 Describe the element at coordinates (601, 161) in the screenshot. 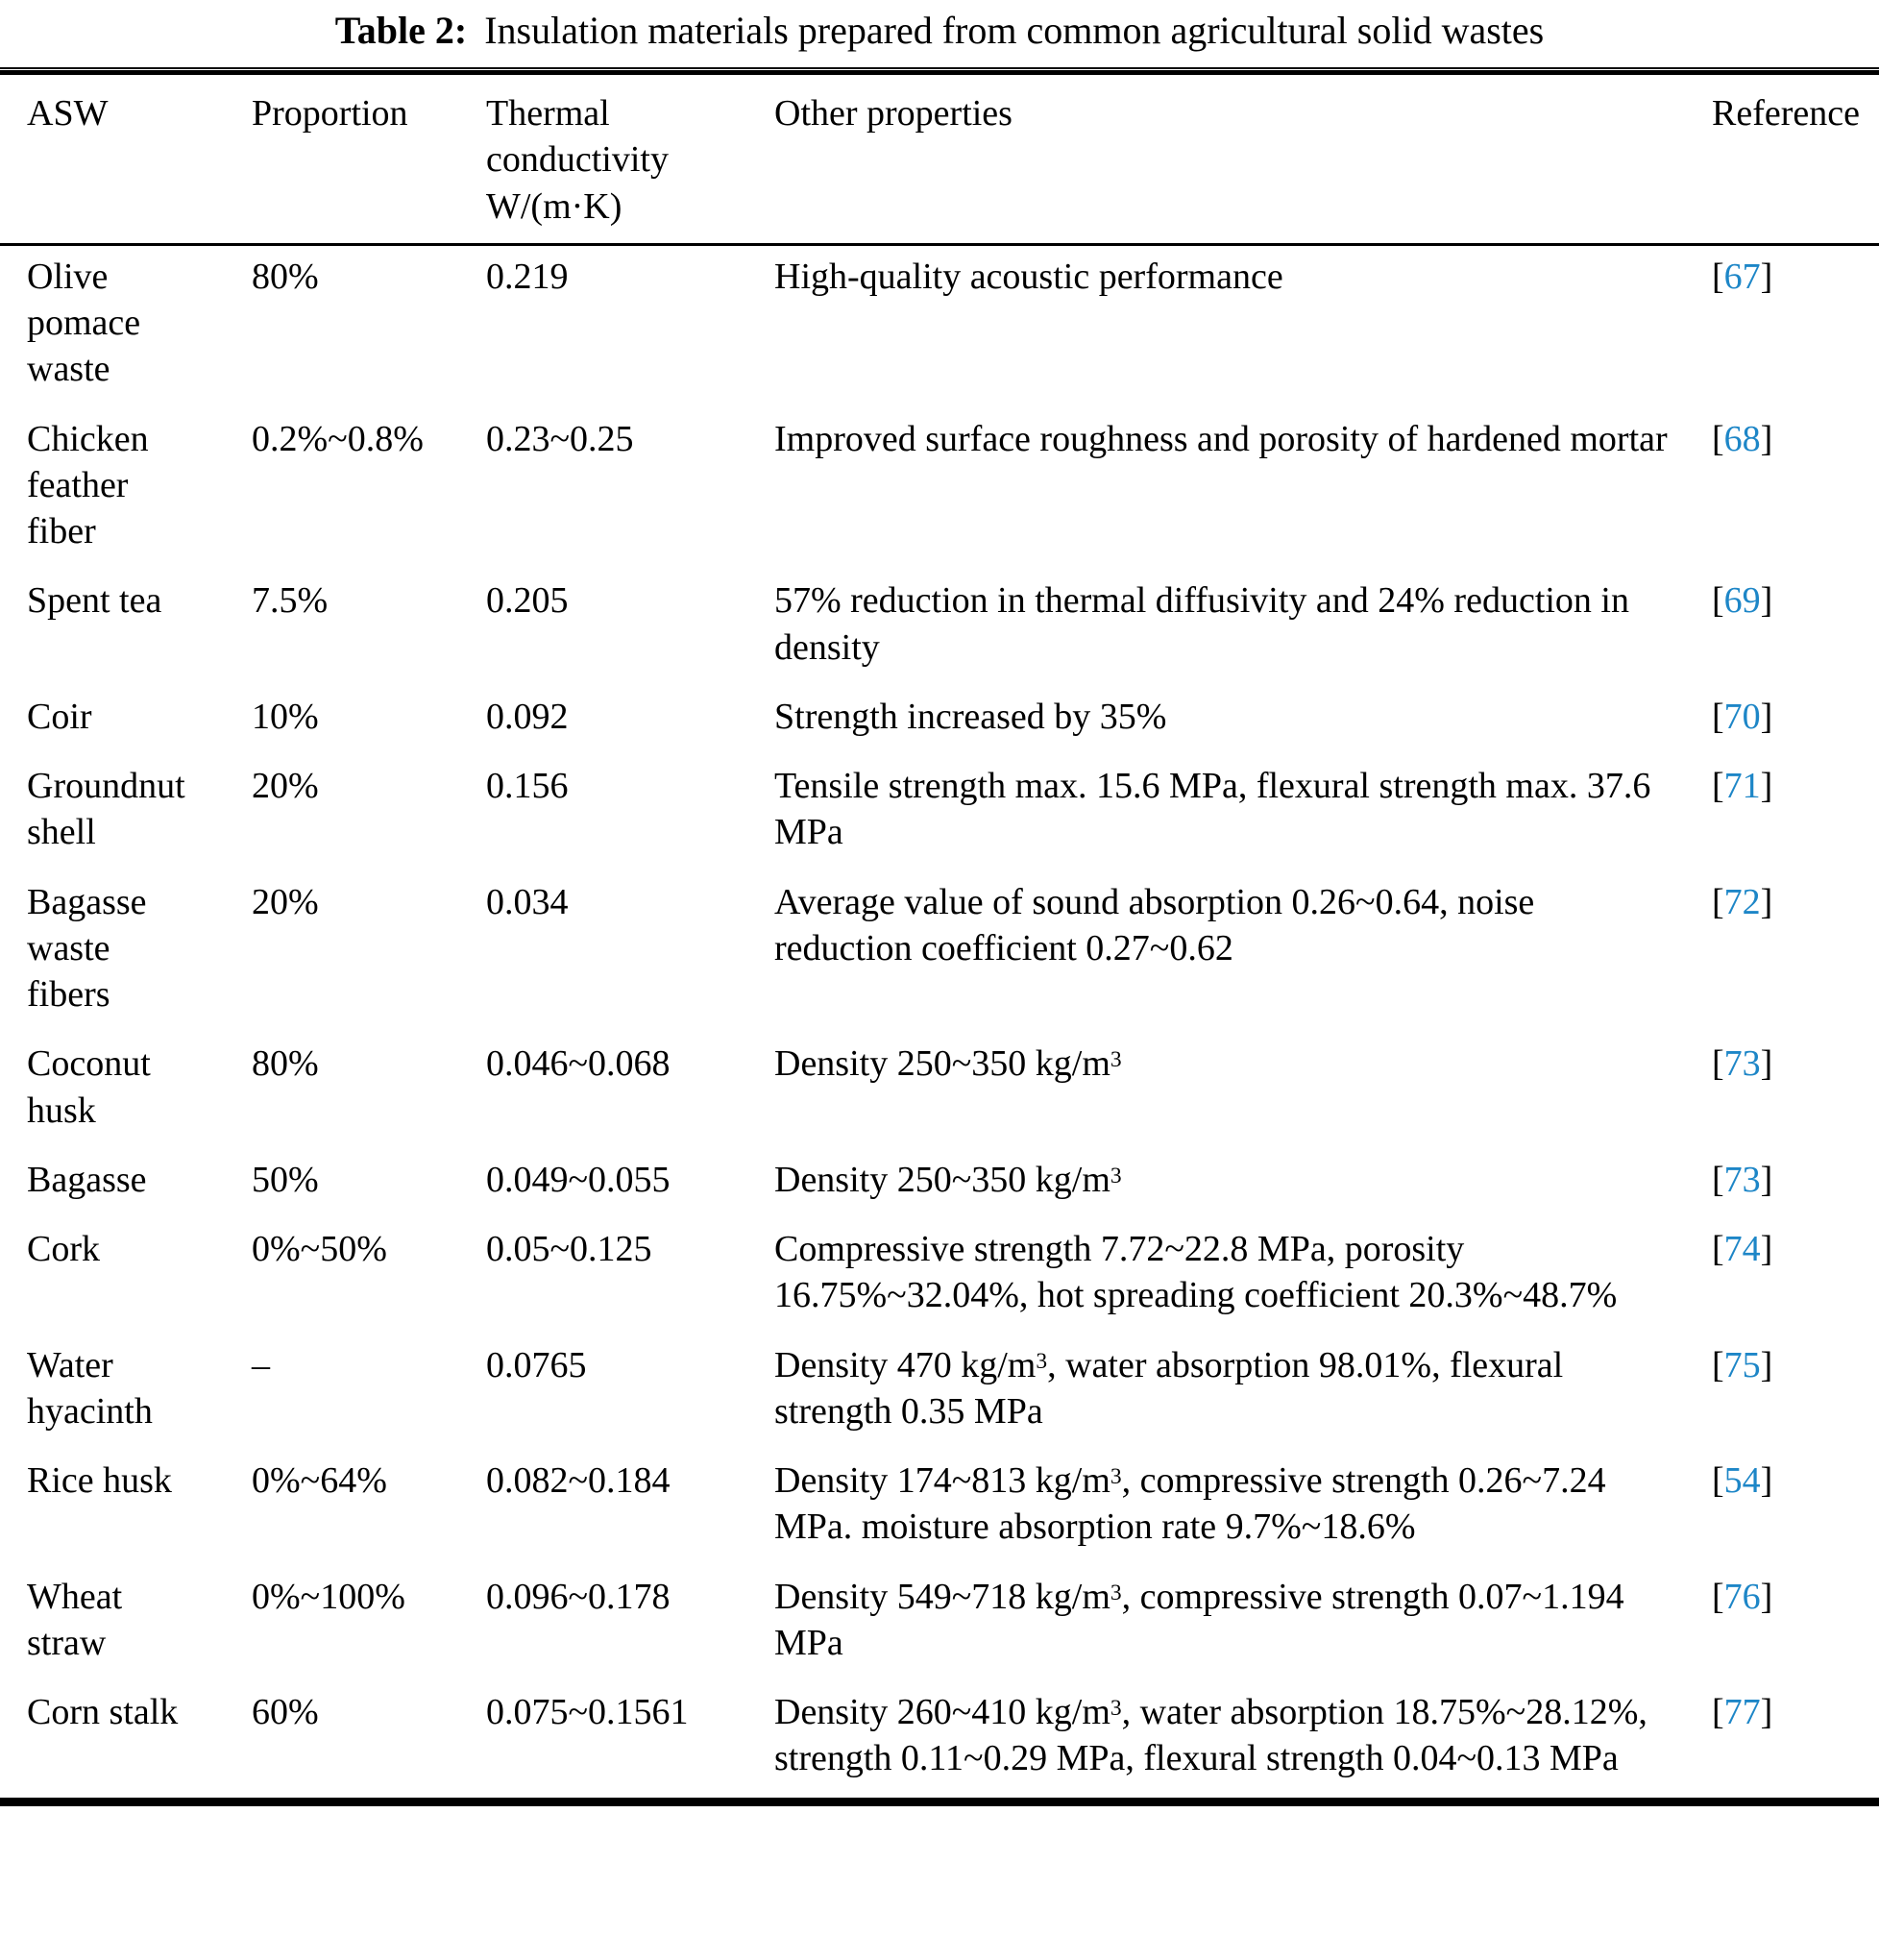

I see `column-header-thermal-conductivity: Thermal conductivity W/(m·K)` at that location.